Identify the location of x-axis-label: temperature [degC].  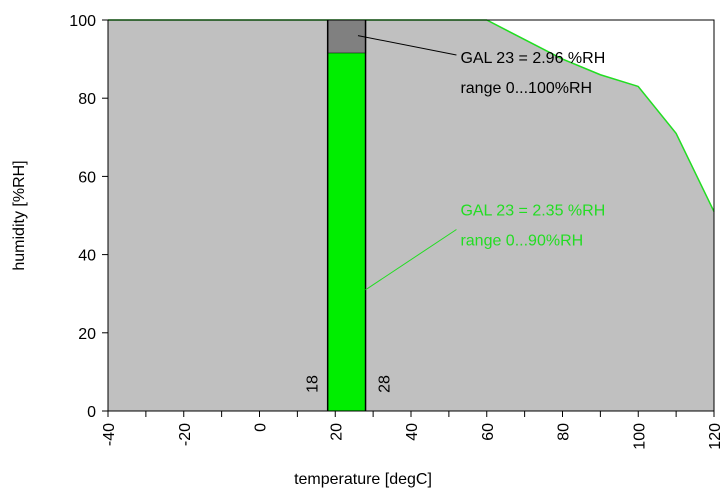
(363, 479).